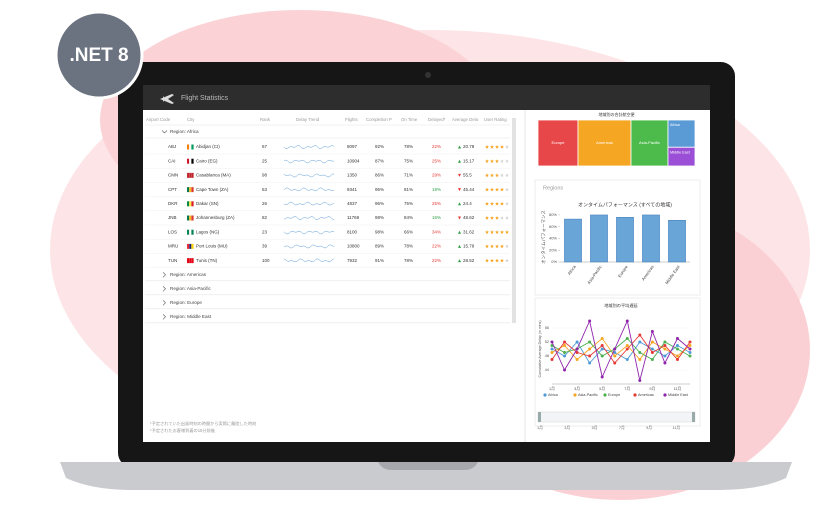 This screenshot has height=515, width=840. What do you see at coordinates (379, 119) in the screenshot?
I see `column-header: Completion P` at bounding box center [379, 119].